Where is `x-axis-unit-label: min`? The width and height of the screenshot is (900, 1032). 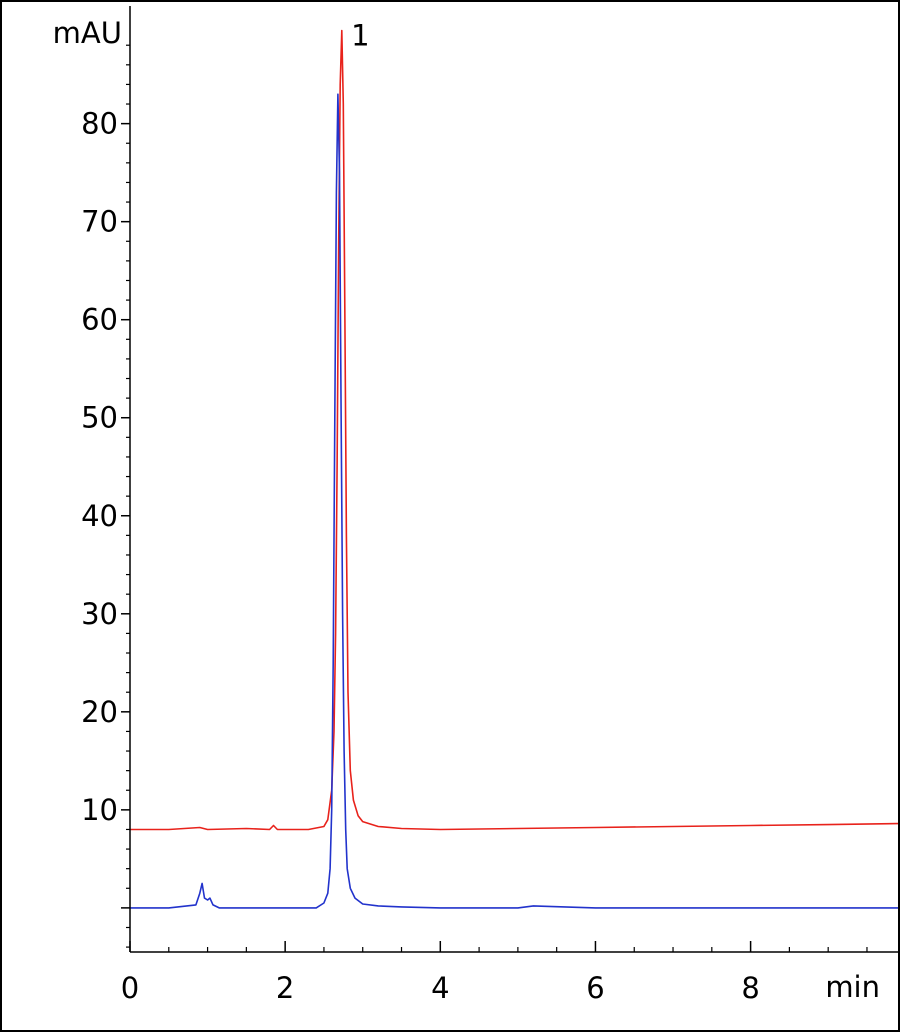
x-axis-unit-label: min is located at coordinates (852, 987).